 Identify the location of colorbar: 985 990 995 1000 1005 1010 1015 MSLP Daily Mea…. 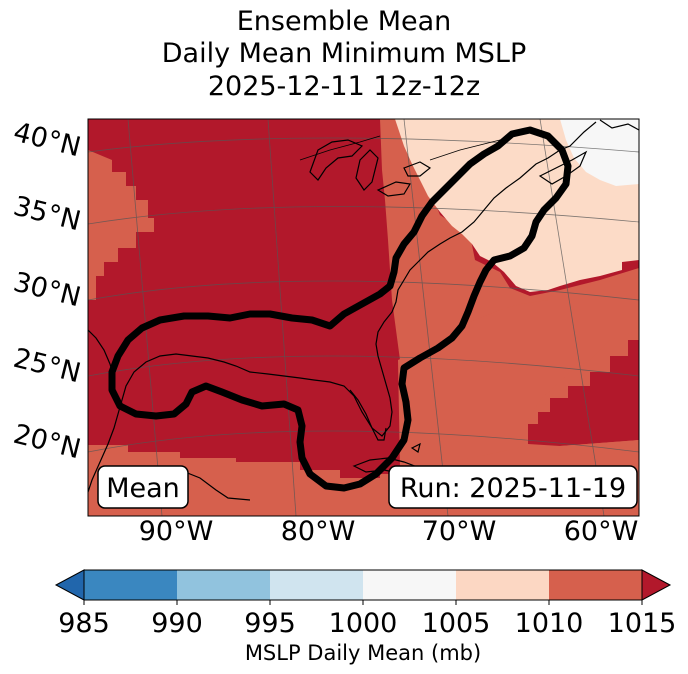
(365, 617).